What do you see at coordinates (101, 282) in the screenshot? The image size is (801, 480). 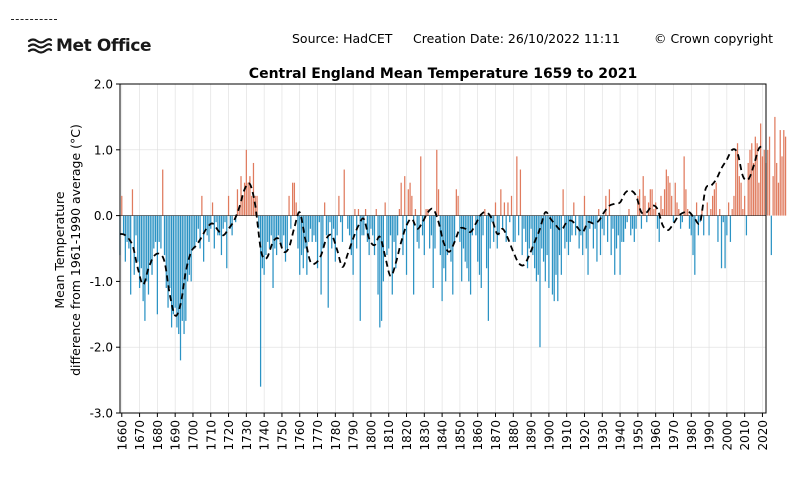 I see `y-tick-label: -1.0` at bounding box center [101, 282].